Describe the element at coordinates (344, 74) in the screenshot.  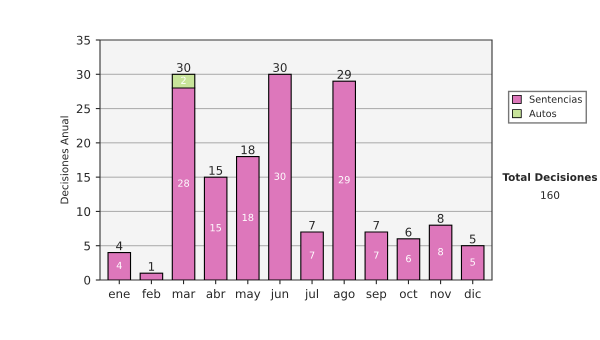
I see `total-label: 29` at that location.